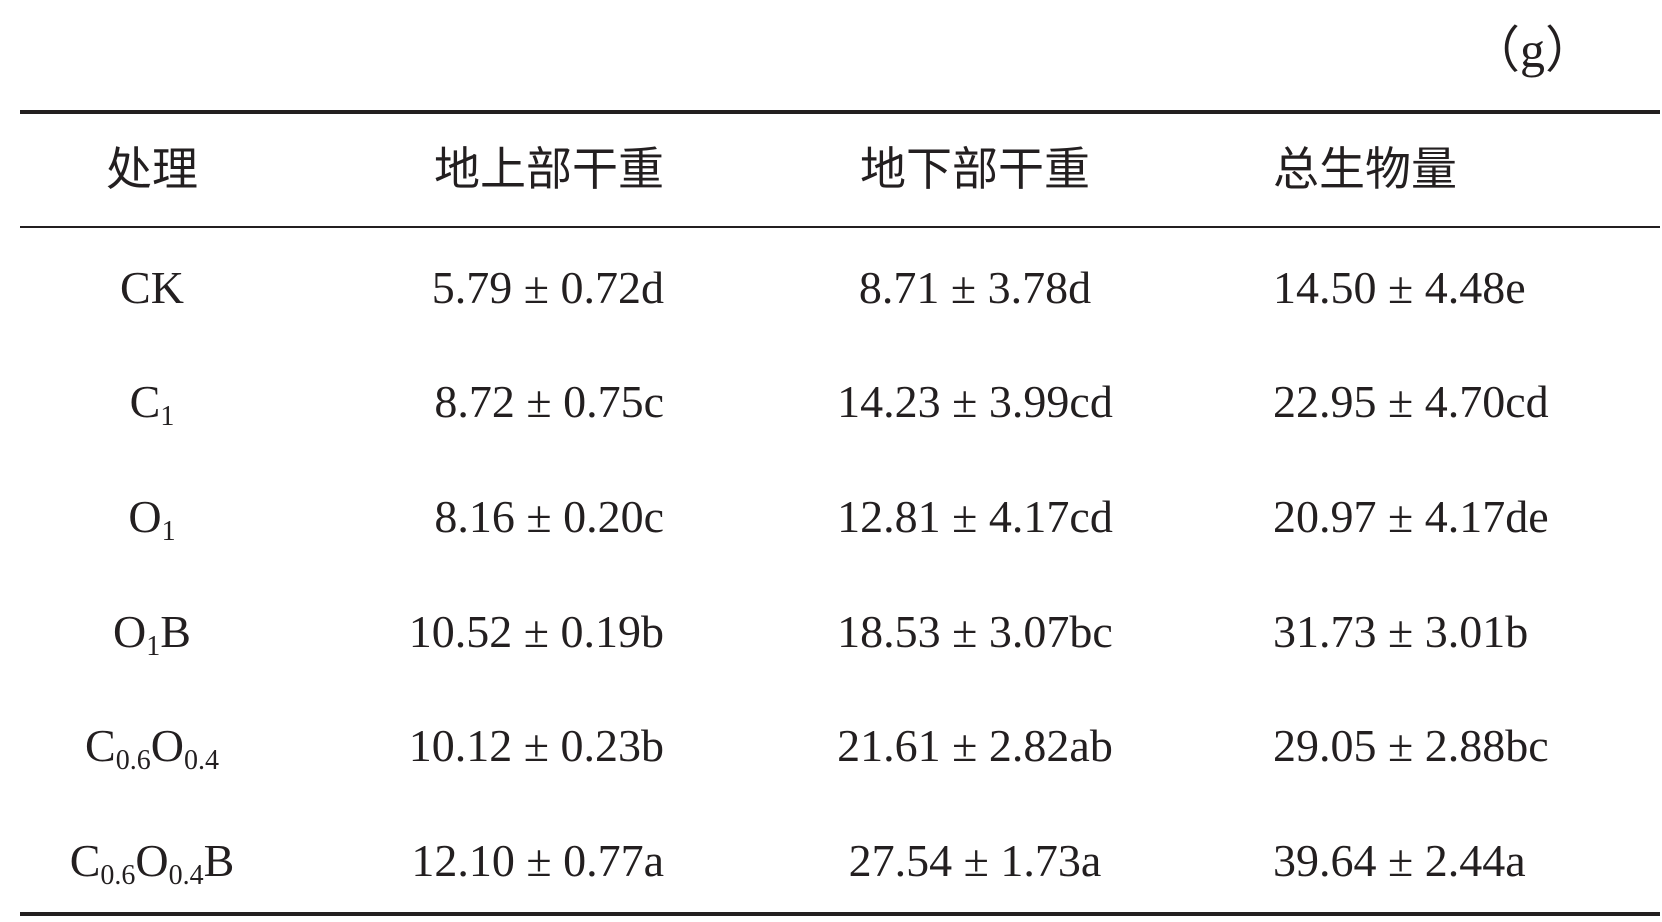  I want to click on data-cell: 12.10 ± 0.77a, so click(537, 860).